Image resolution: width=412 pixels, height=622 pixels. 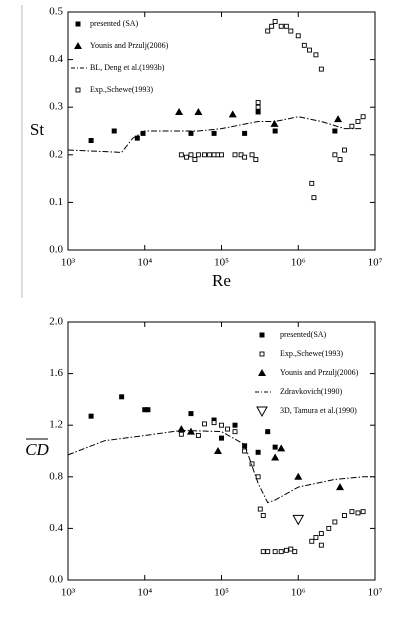 What do you see at coordinates (56, 373) in the screenshot?
I see `y-tick-label: 1.6` at bounding box center [56, 373].